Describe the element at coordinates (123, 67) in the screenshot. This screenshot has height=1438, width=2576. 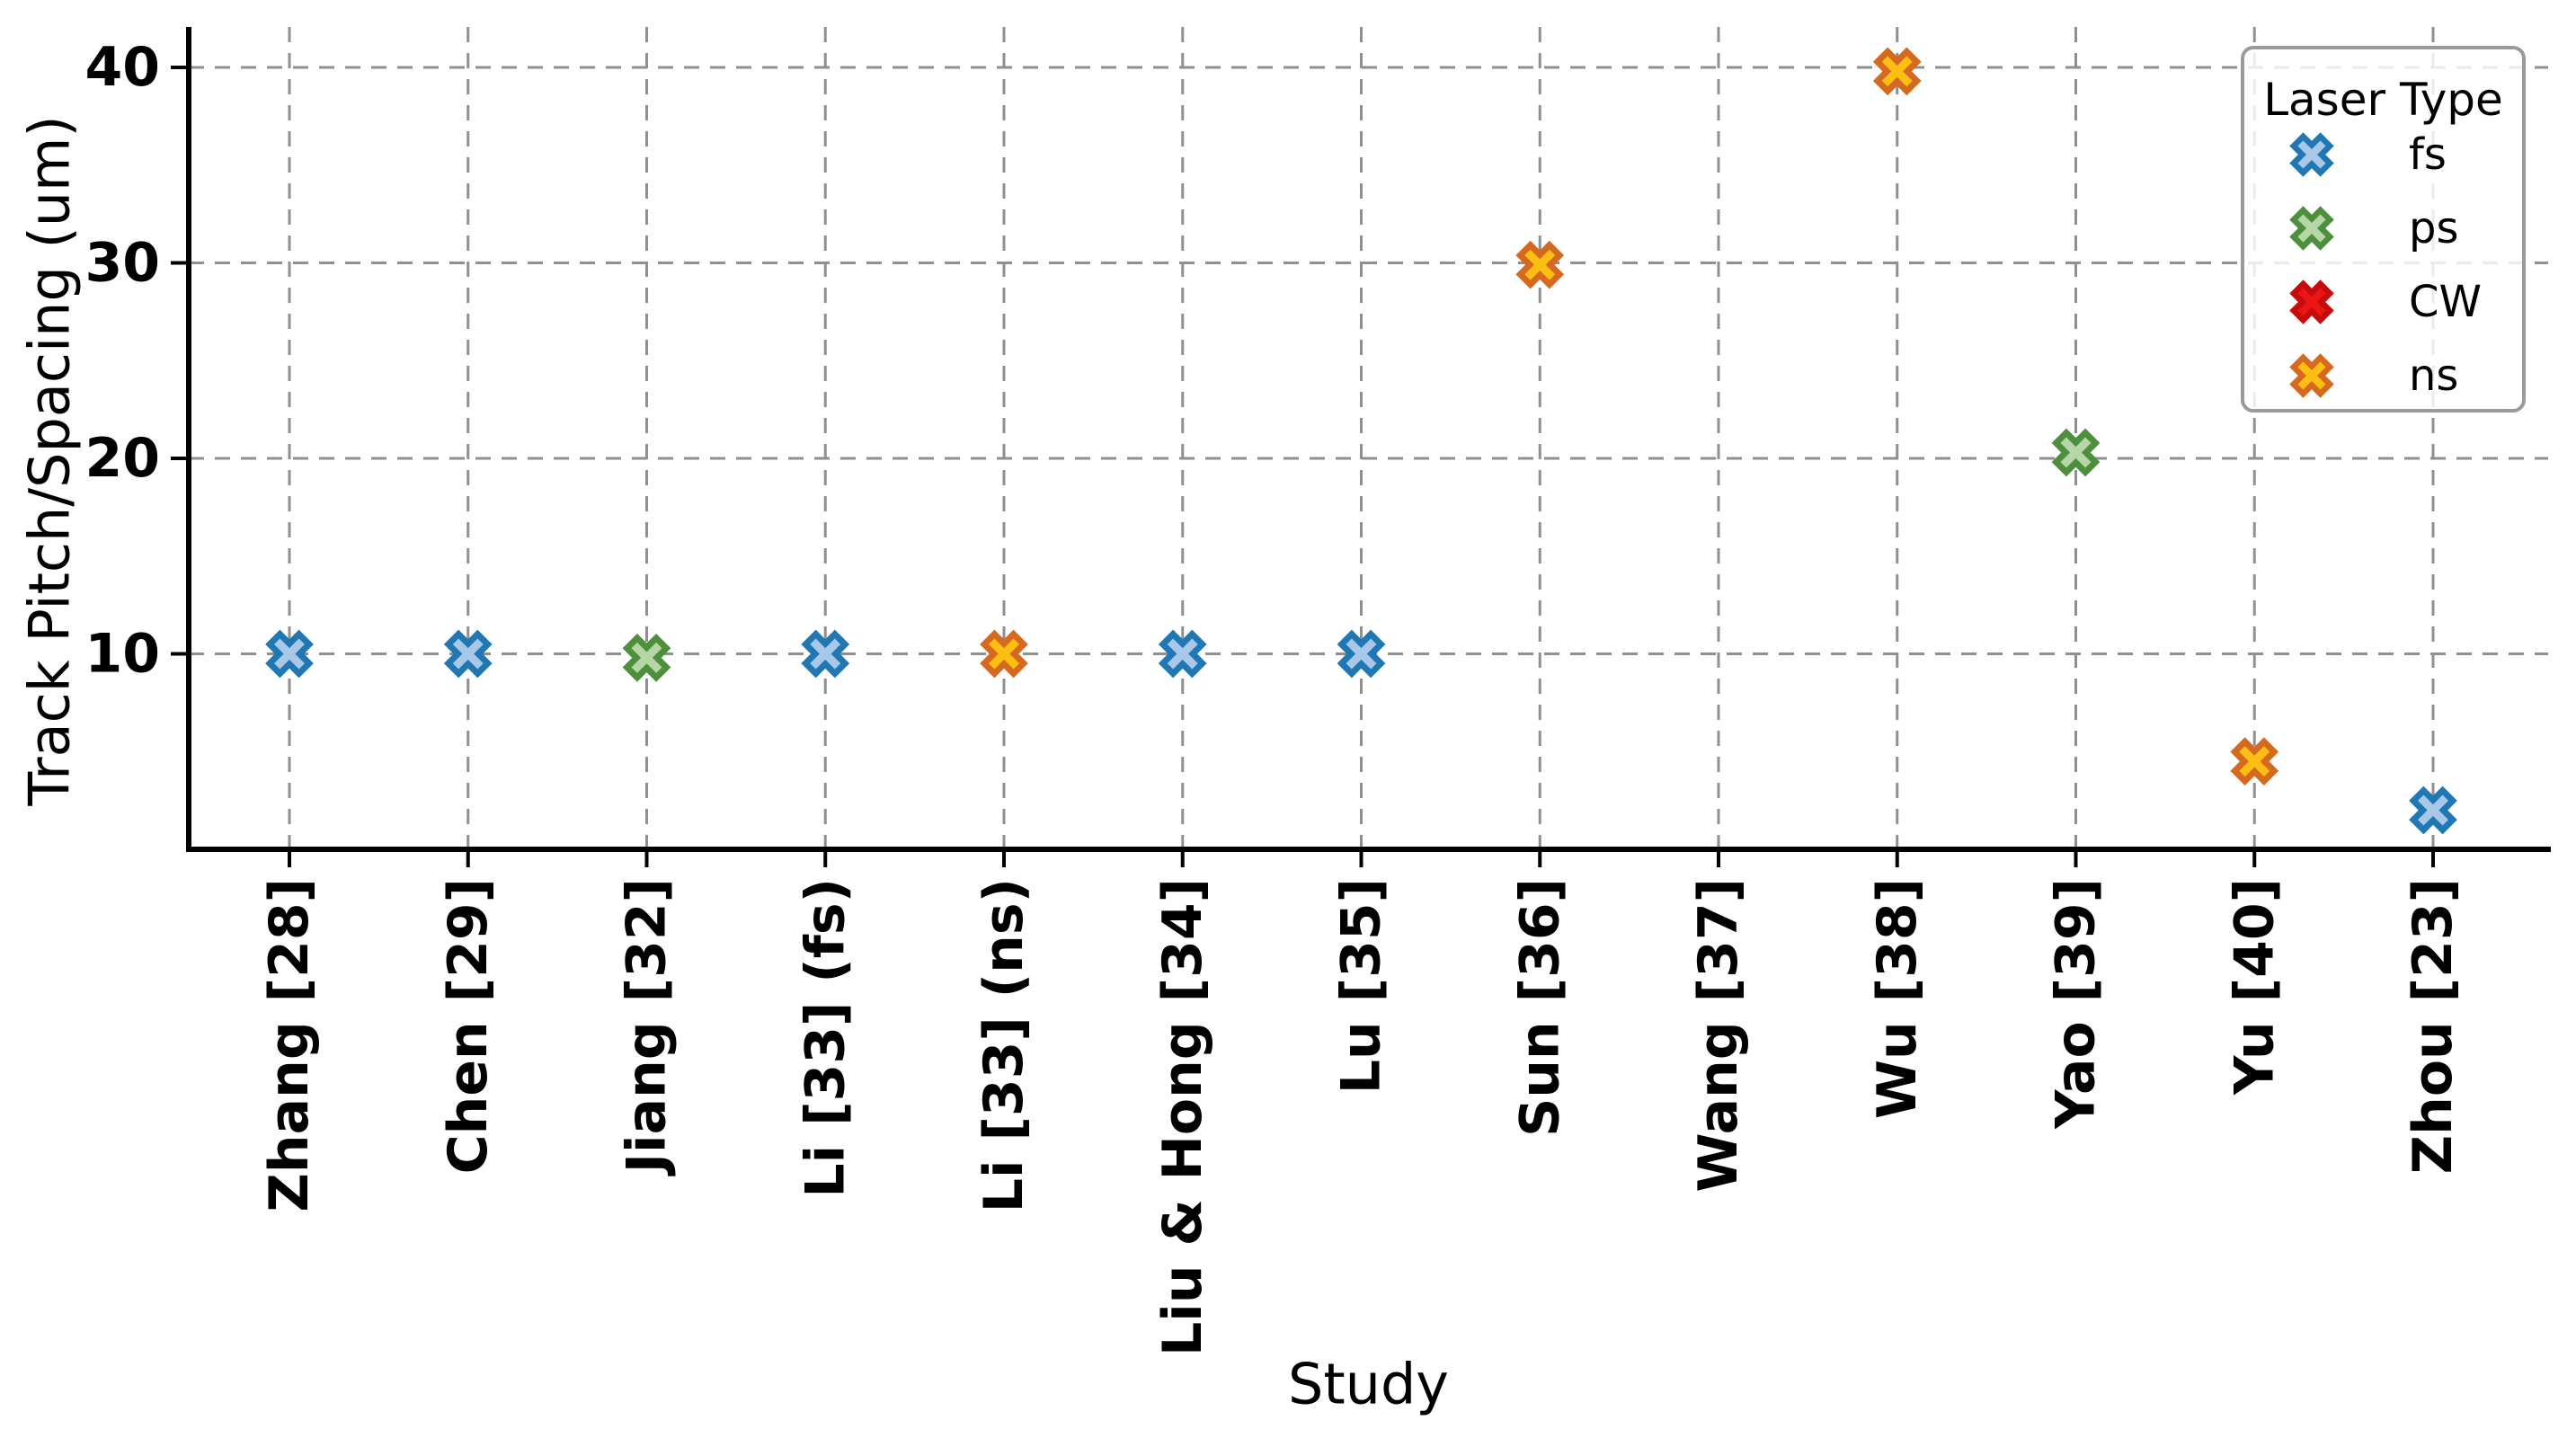
I see `y-tick-label: 40` at that location.